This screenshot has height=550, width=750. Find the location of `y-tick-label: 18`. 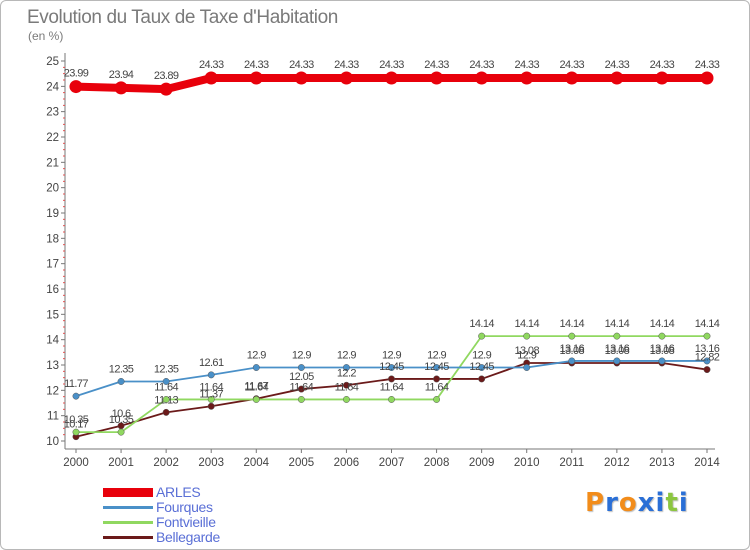

y-tick-label: 18 is located at coordinates (52, 239).